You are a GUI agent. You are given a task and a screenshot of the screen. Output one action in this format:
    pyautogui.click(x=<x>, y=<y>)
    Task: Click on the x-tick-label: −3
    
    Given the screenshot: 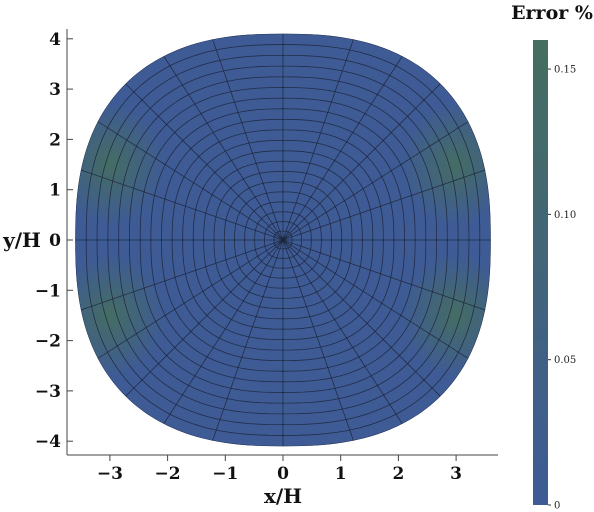 What is the action you would take?
    pyautogui.click(x=110, y=474)
    